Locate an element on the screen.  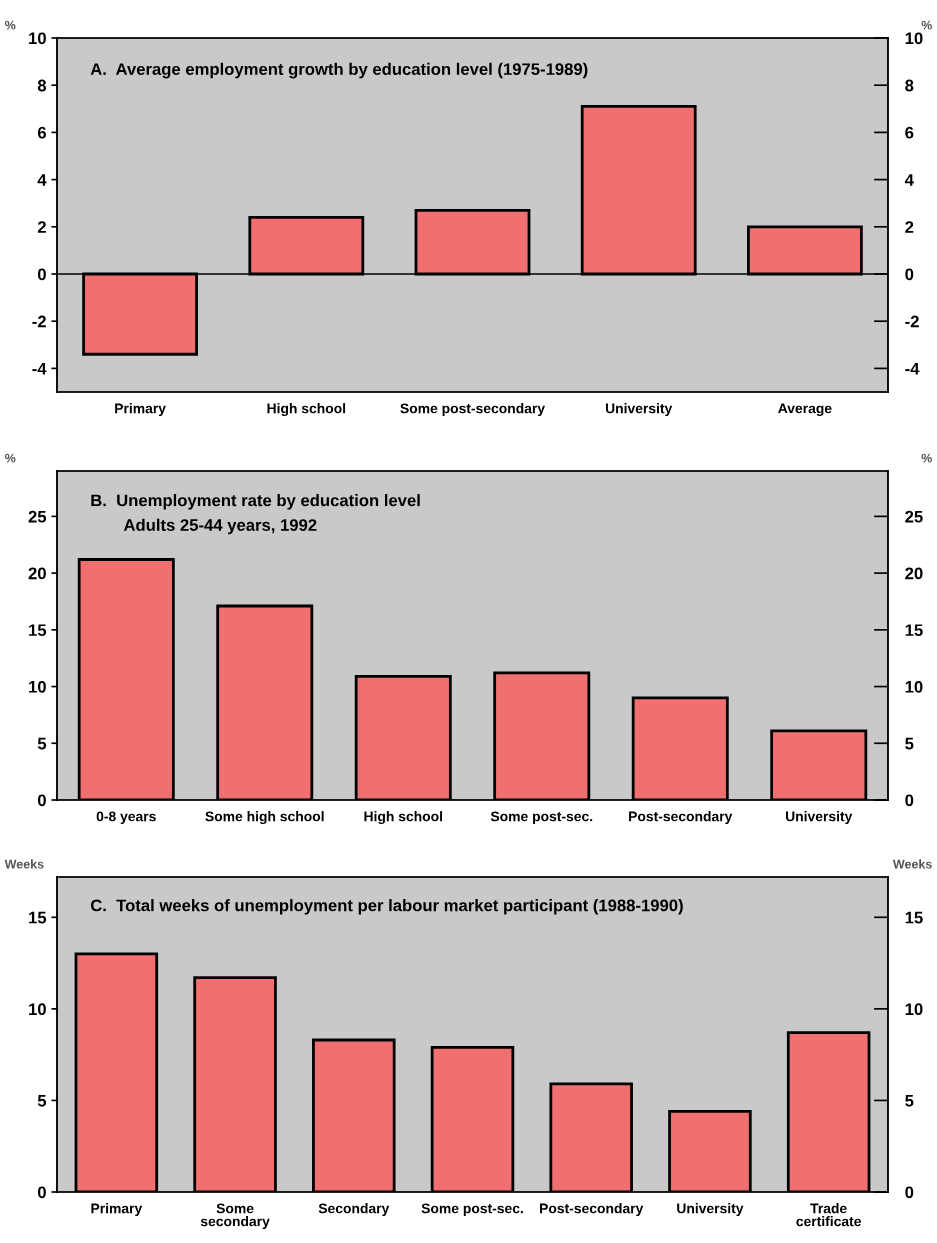
x-tick-label: Secondary is located at coordinates (354, 1210).